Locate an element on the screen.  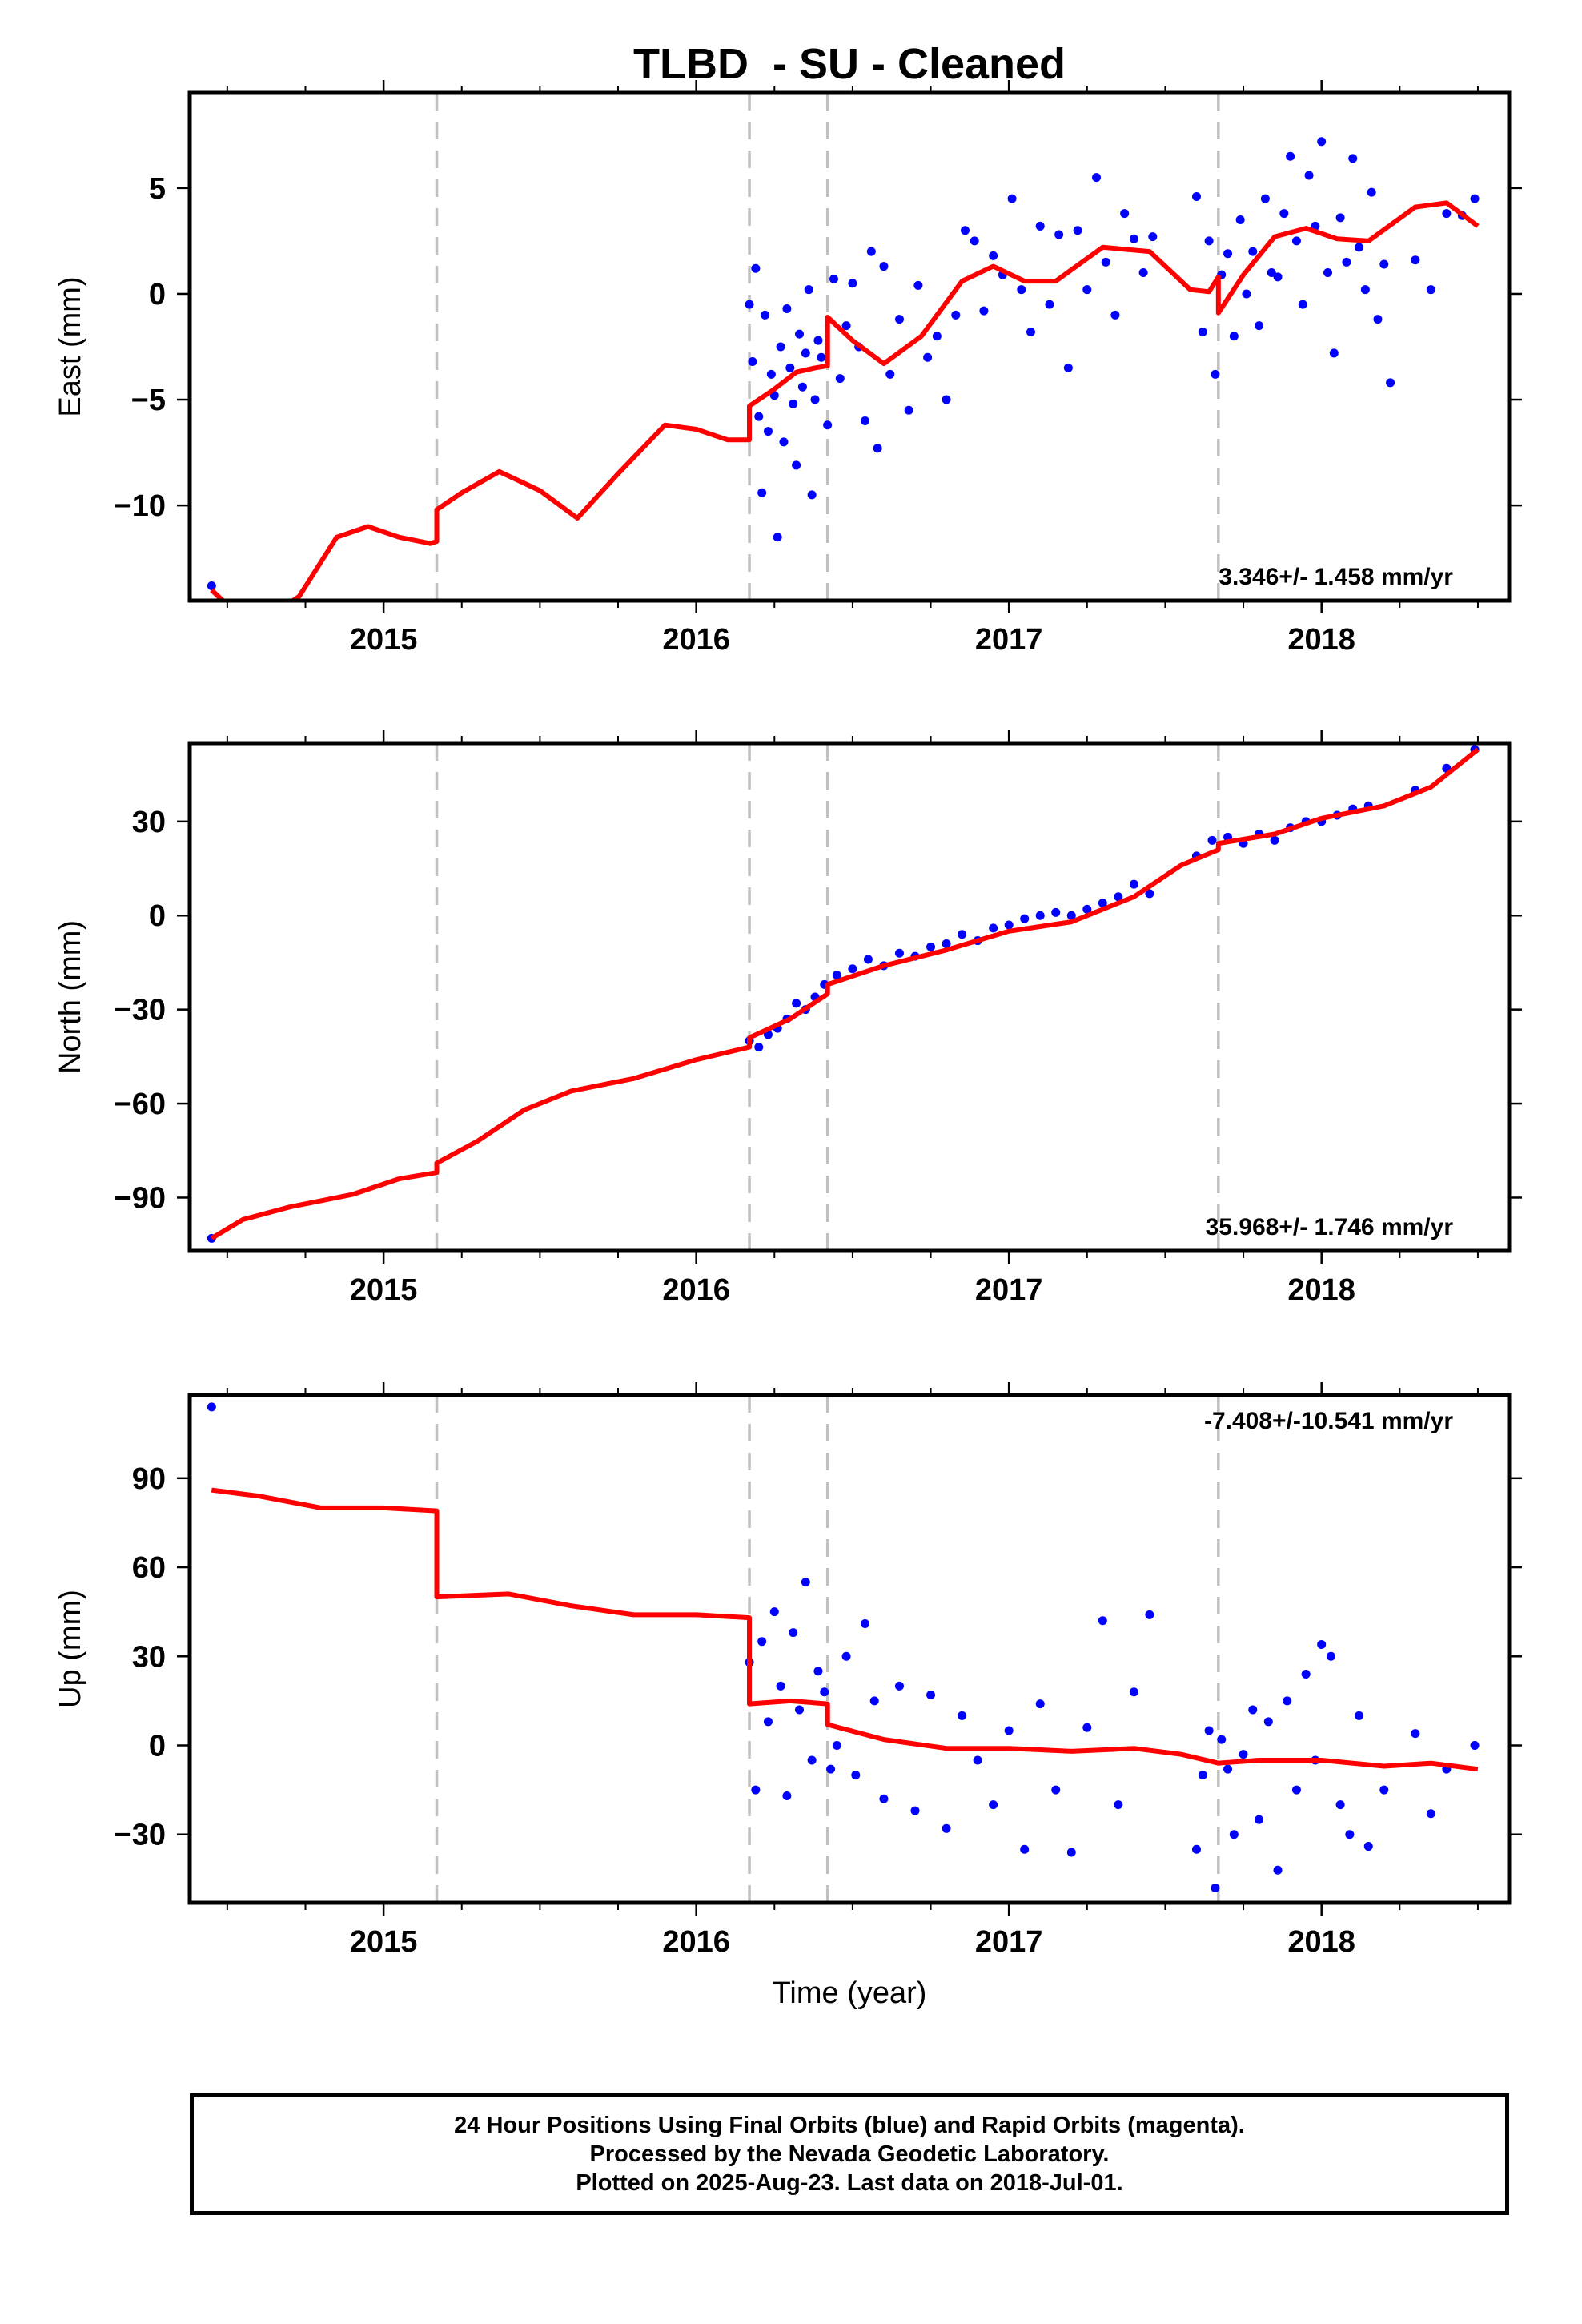
rate-label: 35.968+/- 1.746 mm/yr is located at coordinates (1330, 1227).